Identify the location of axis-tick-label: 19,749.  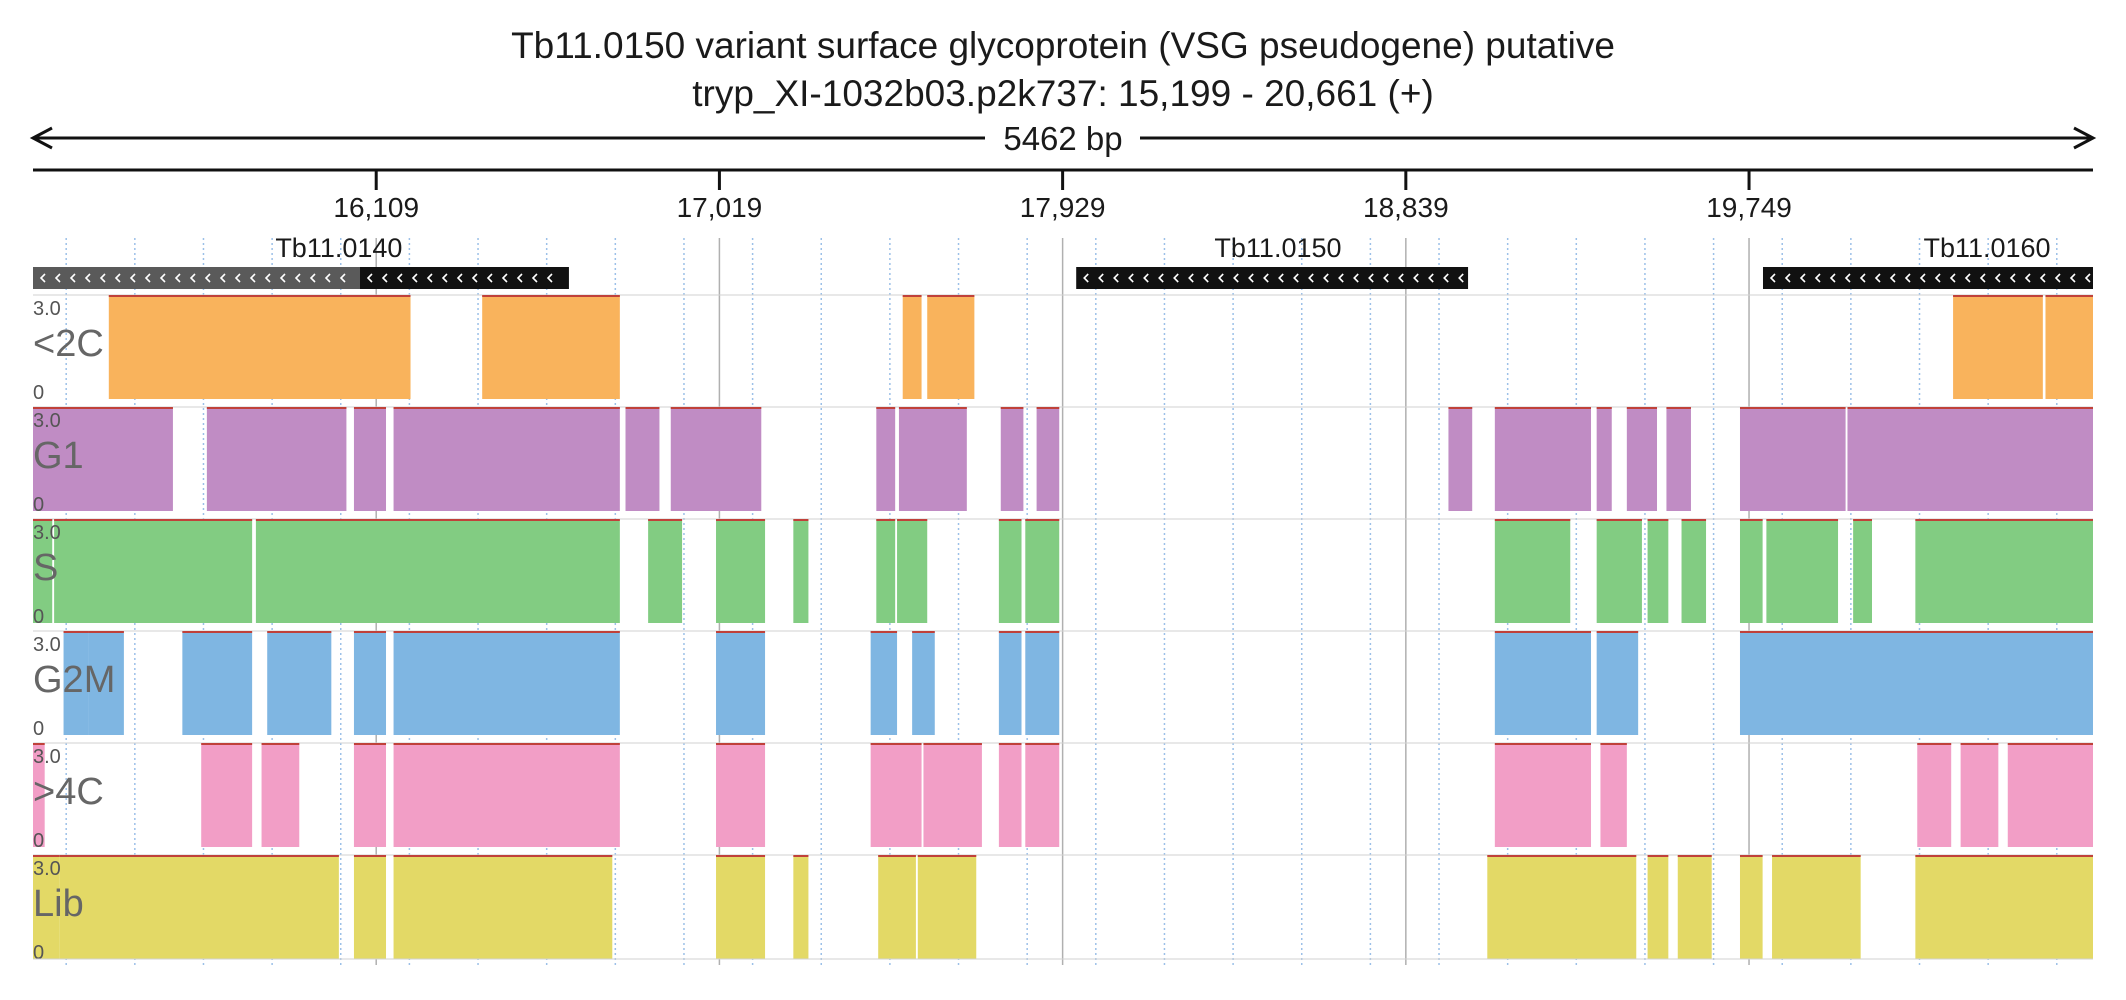
(1749, 207).